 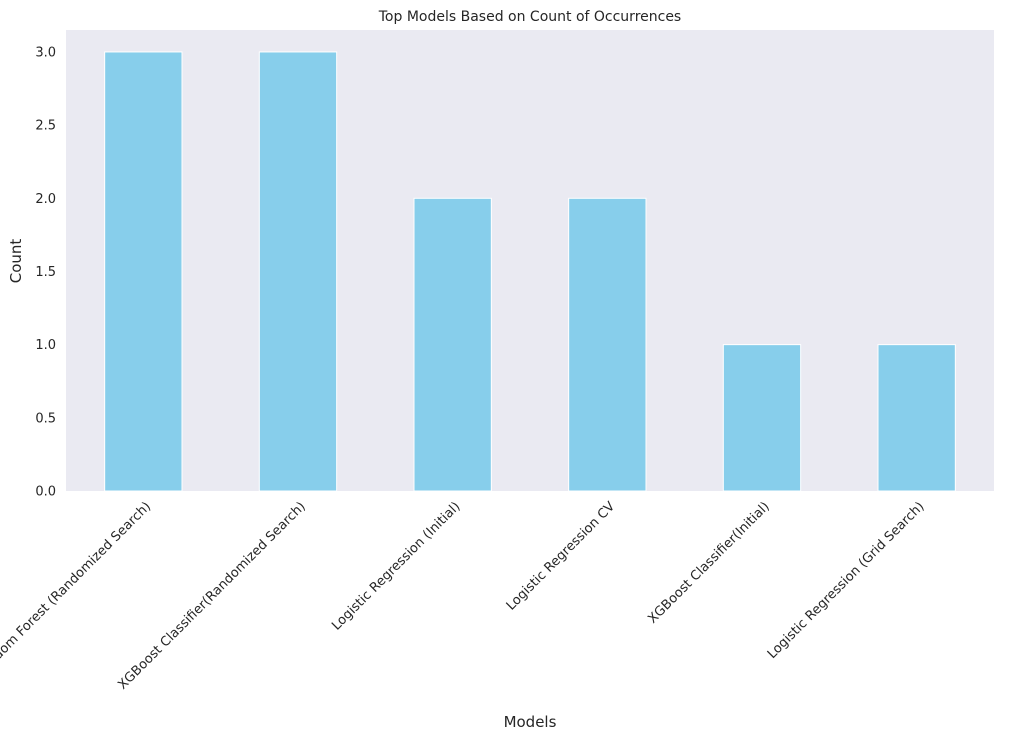 I want to click on x-tick-label-4: Logistic Regression CV, so click(x=561, y=556).